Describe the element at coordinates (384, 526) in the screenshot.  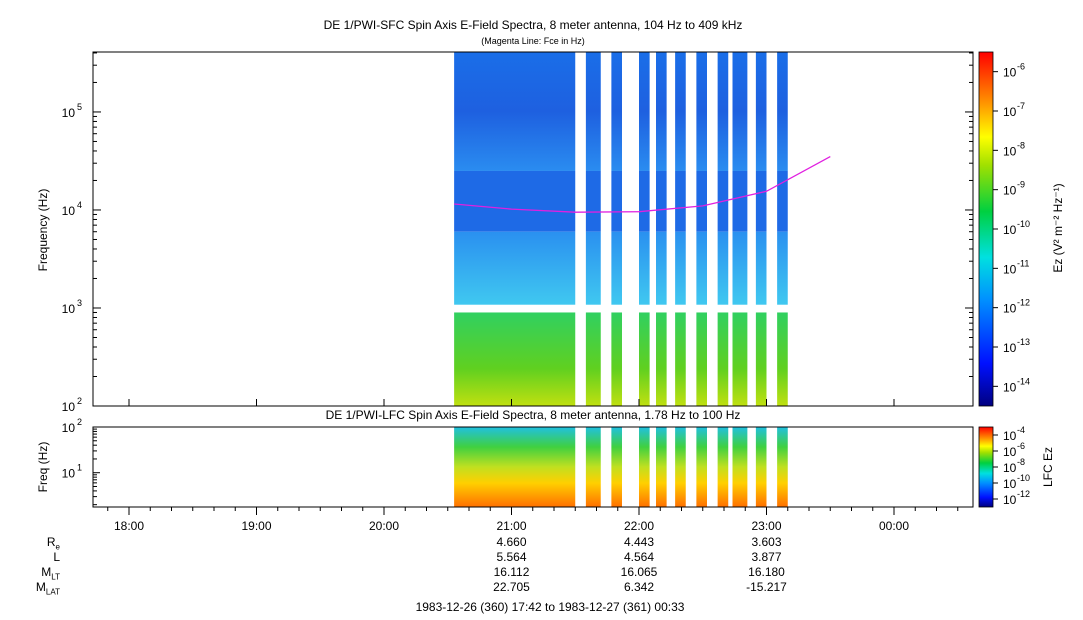
I see `x-tick-label: 20:00` at that location.